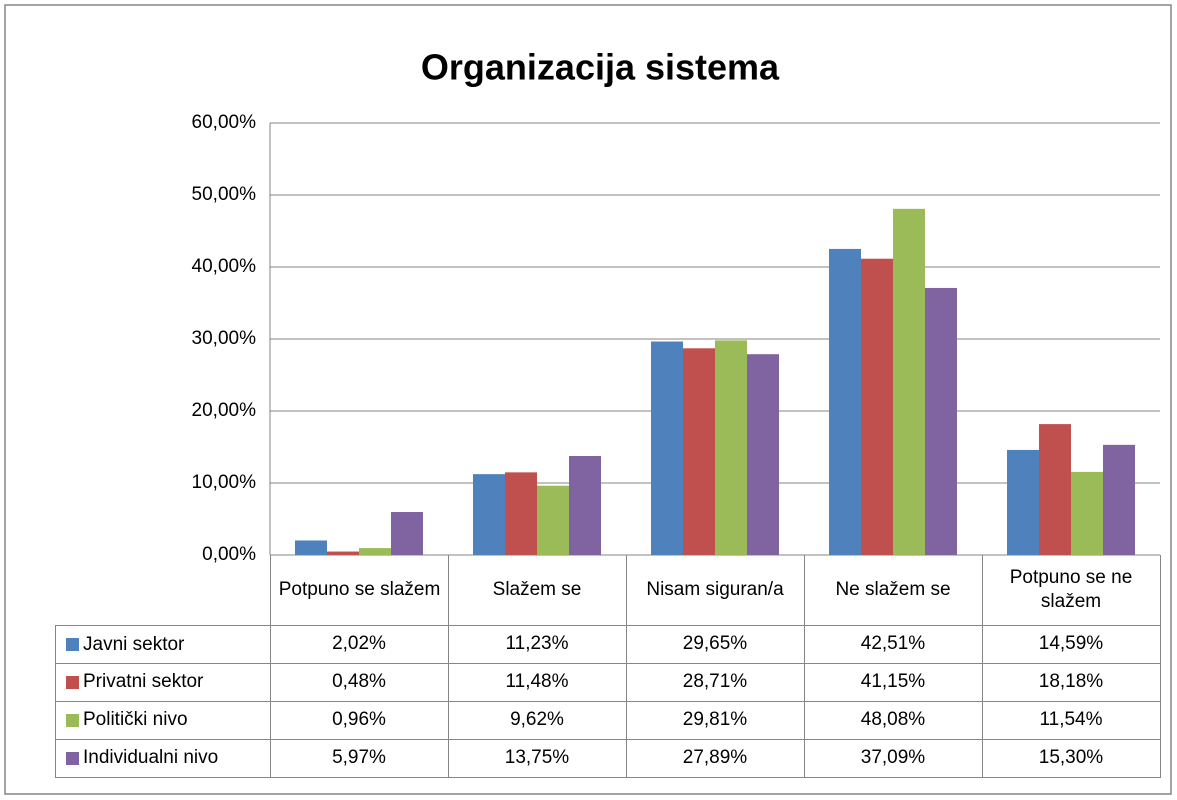 Image resolution: width=1177 pixels, height=800 pixels. Describe the element at coordinates (893, 758) in the screenshot. I see `data-table-value: 37,09%` at that location.